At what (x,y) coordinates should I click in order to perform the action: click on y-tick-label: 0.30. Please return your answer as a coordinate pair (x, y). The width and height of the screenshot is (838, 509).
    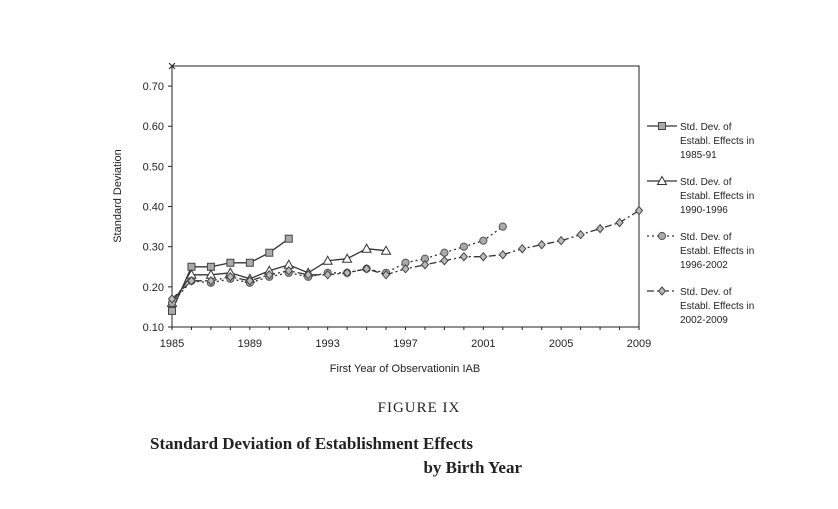
    Looking at the image, I should click on (153, 248).